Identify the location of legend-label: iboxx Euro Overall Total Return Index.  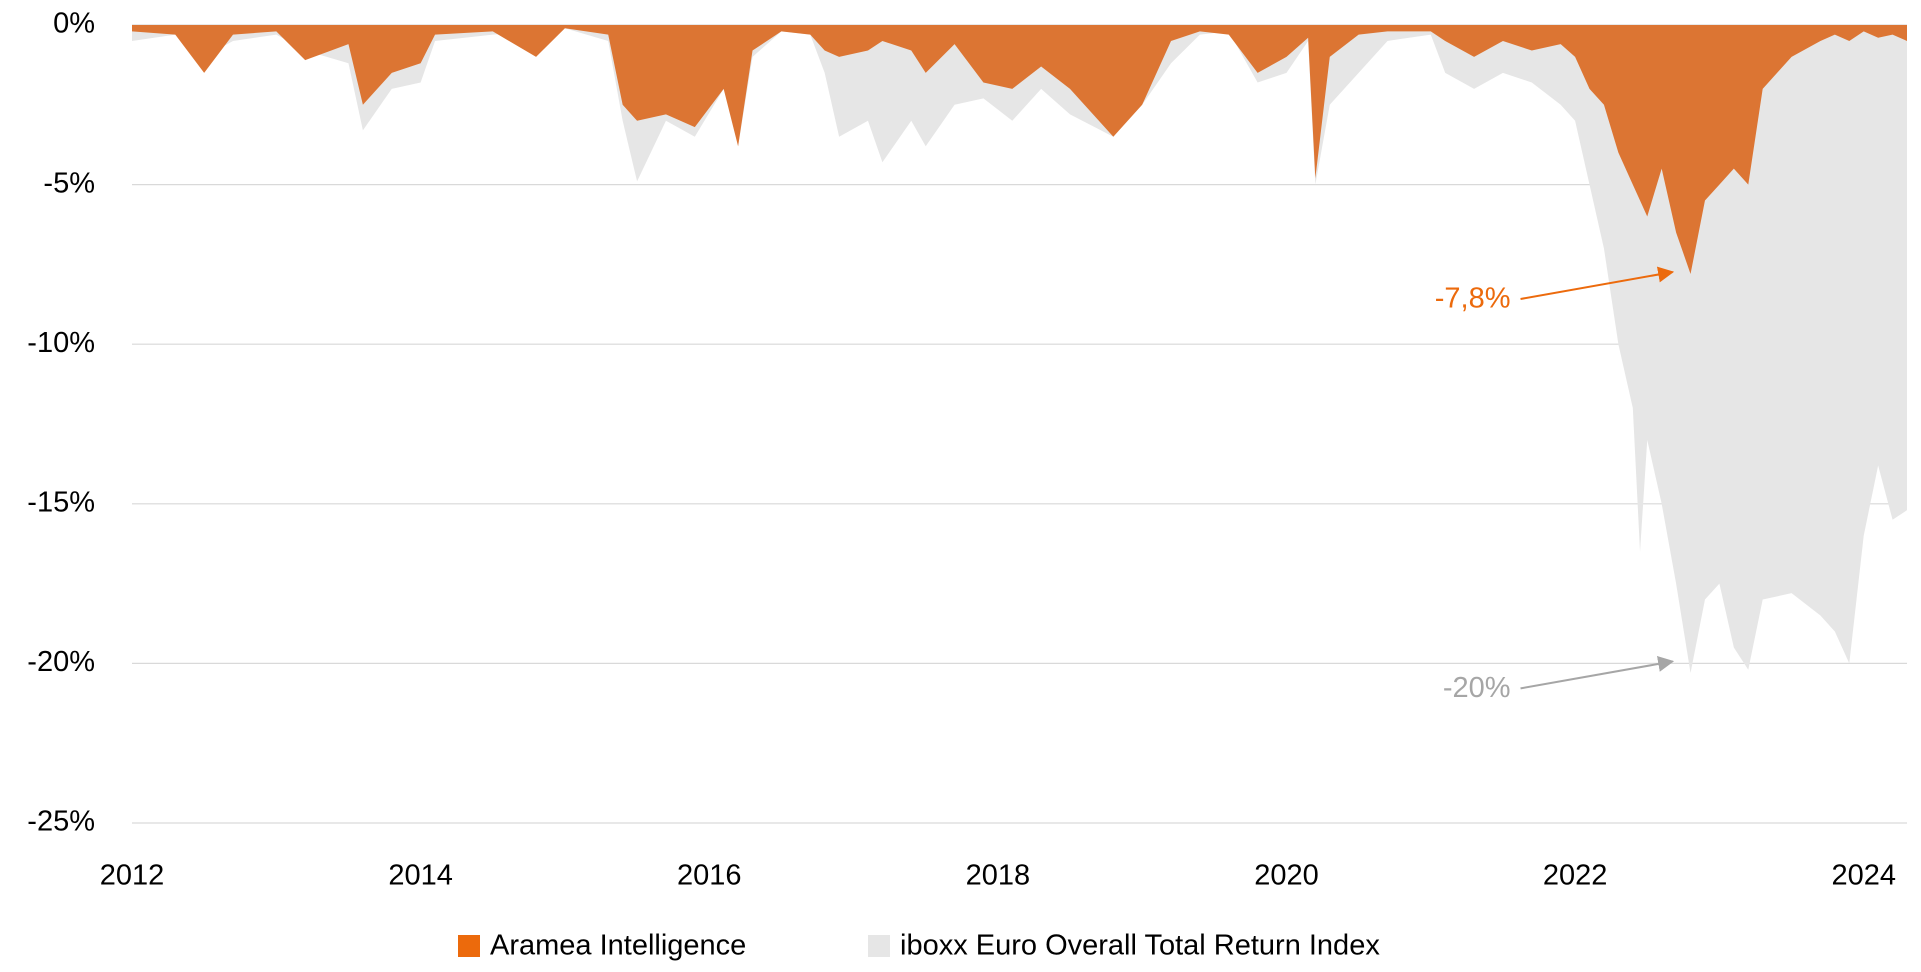
(1140, 946).